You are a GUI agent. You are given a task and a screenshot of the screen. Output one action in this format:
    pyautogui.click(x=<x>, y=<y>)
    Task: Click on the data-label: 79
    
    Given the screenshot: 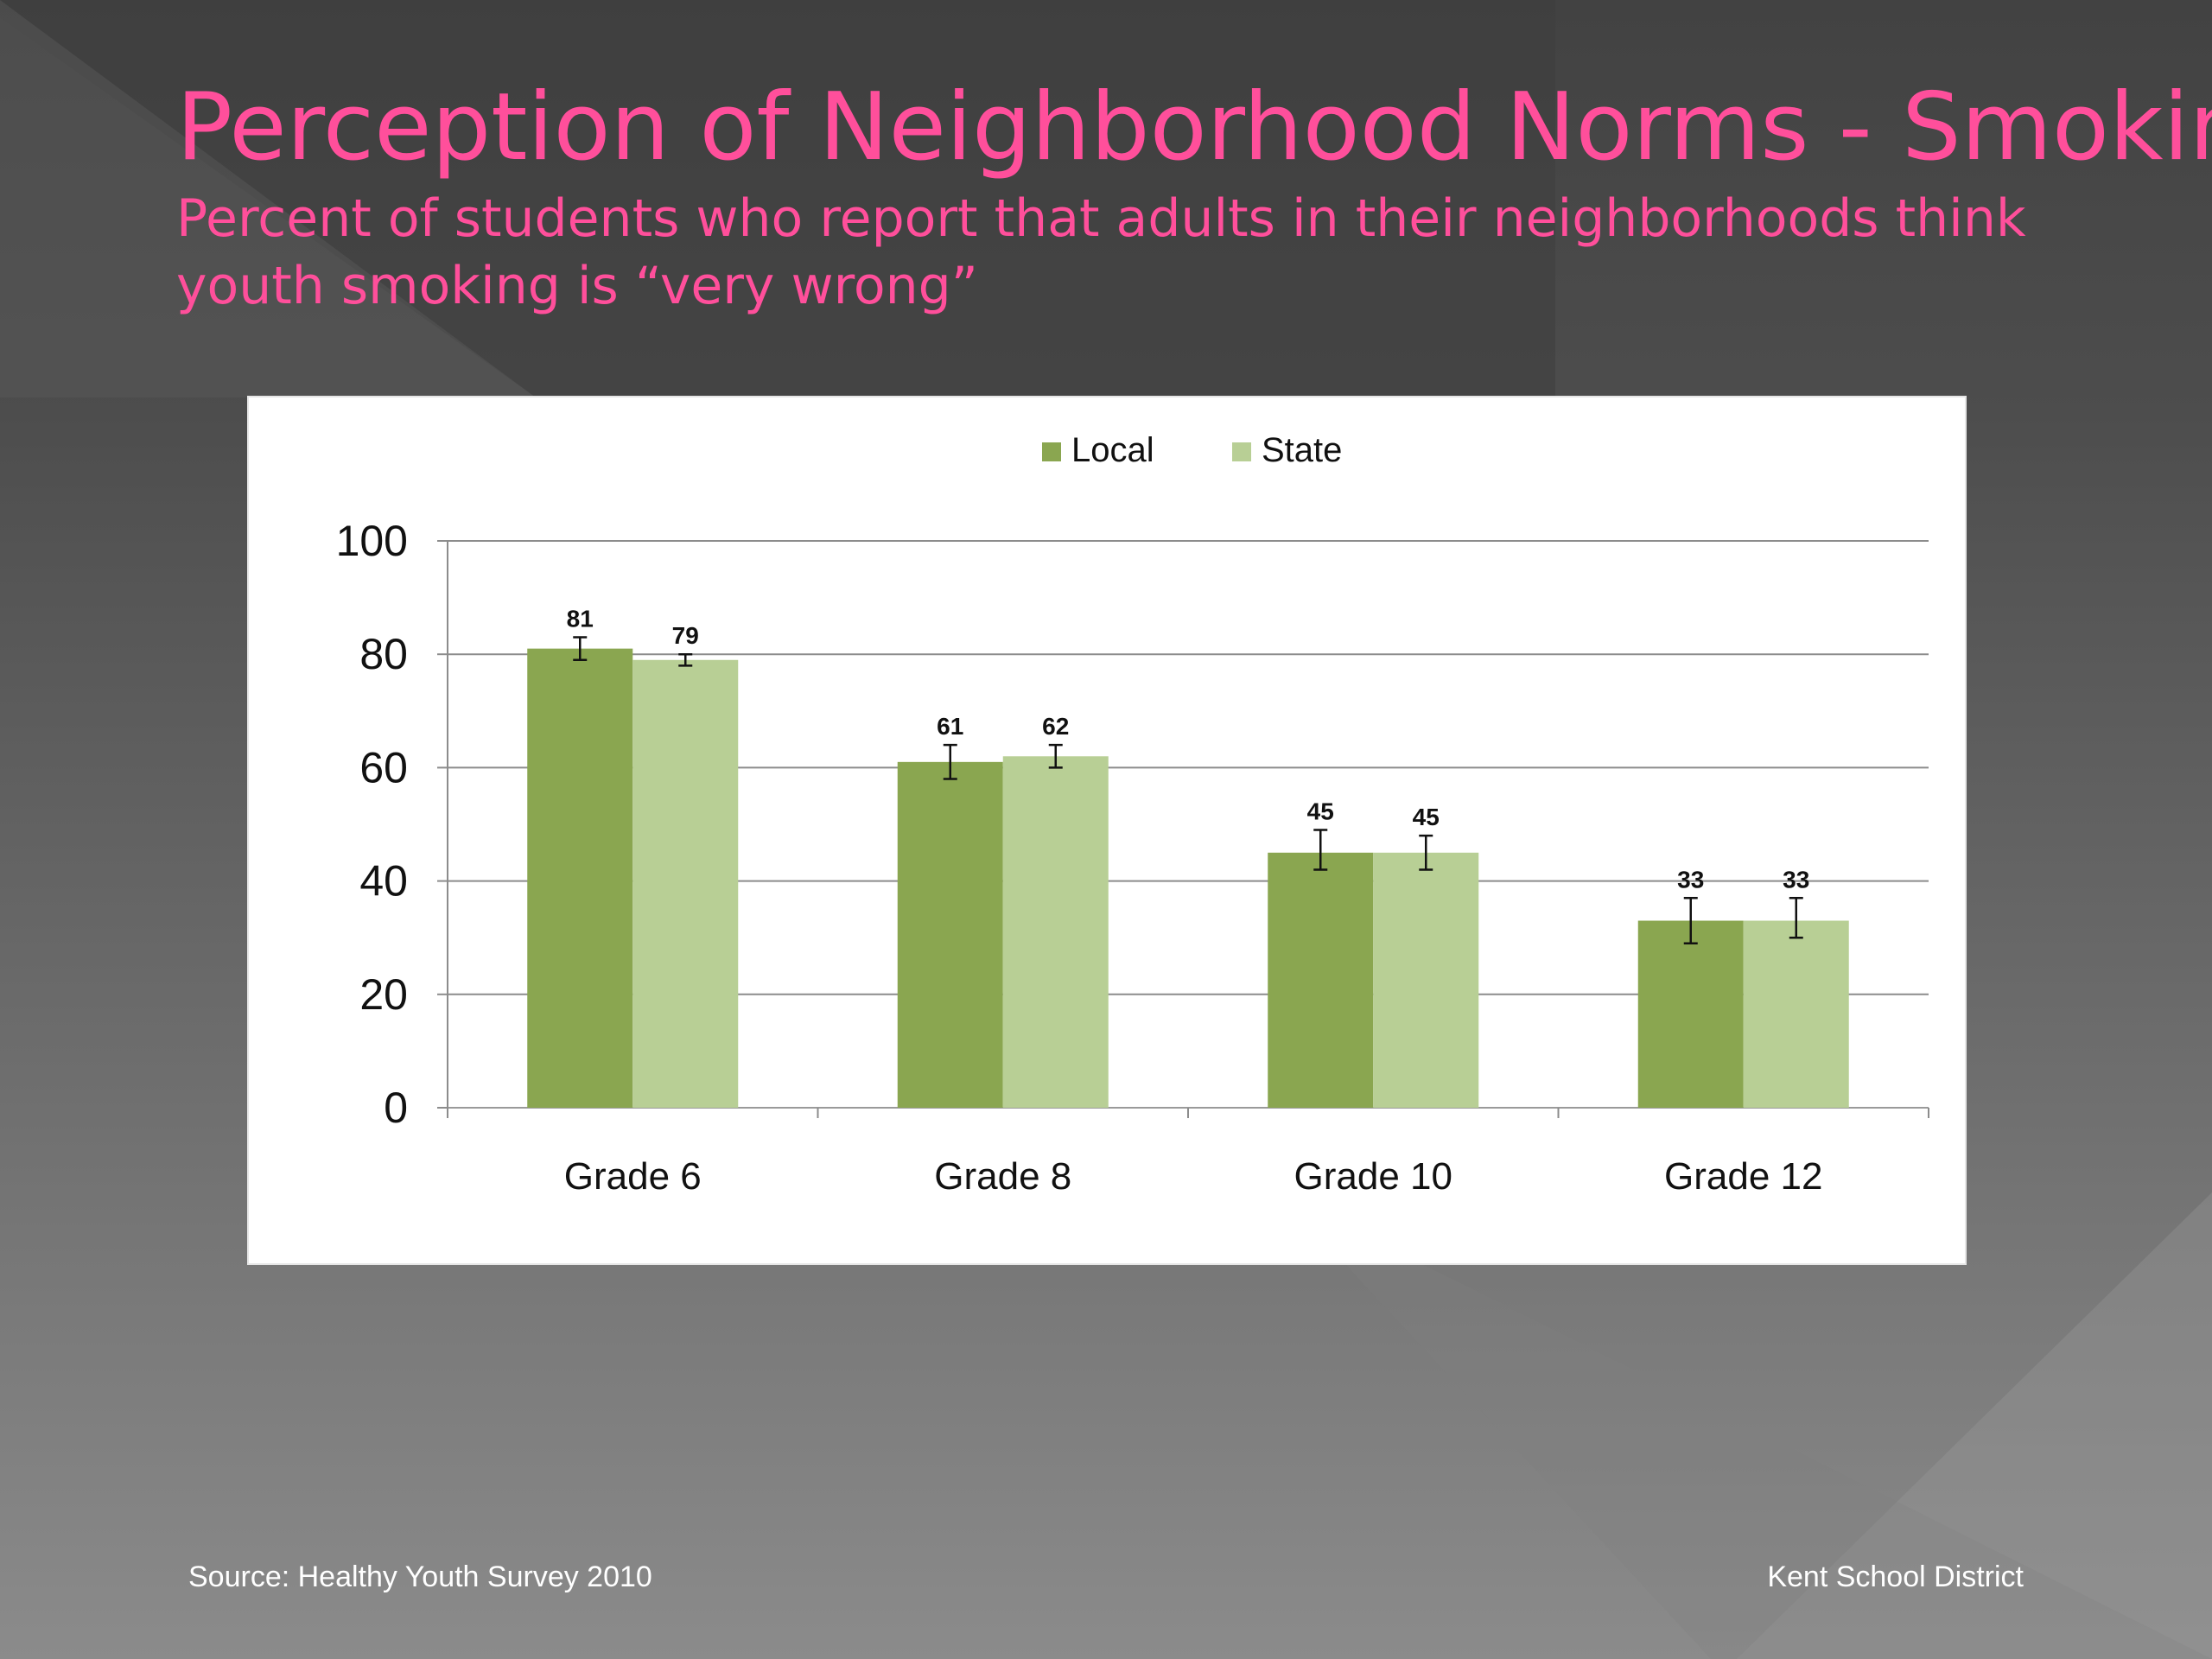 What is the action you would take?
    pyautogui.click(x=685, y=635)
    